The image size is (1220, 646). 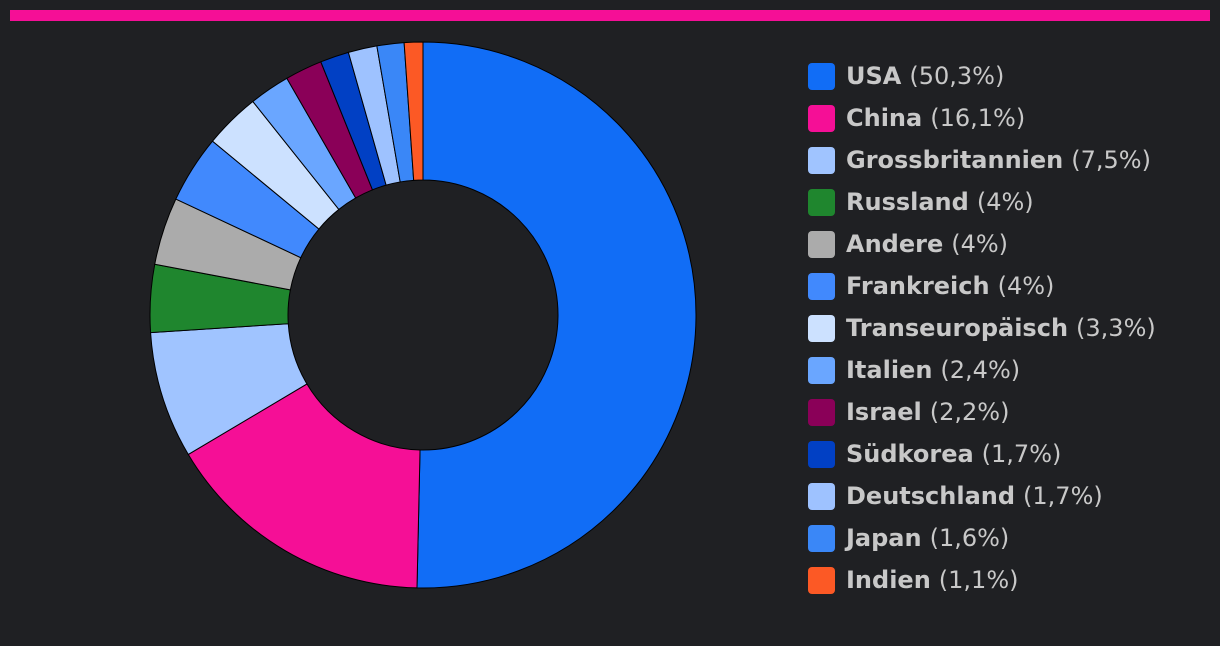 I want to click on legend-label: USA, so click(x=874, y=76).